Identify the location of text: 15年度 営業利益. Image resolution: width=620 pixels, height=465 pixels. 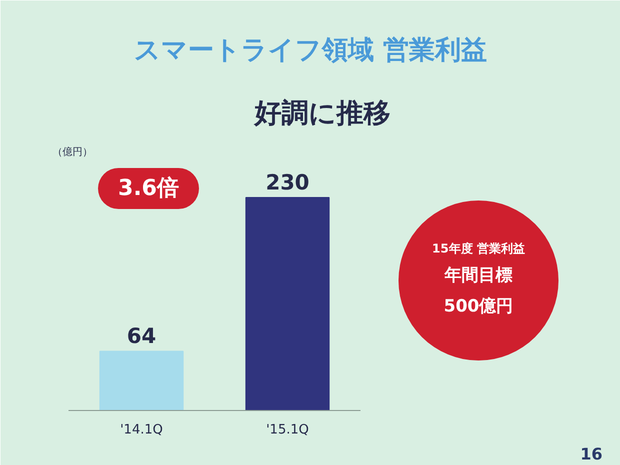
(478, 249).